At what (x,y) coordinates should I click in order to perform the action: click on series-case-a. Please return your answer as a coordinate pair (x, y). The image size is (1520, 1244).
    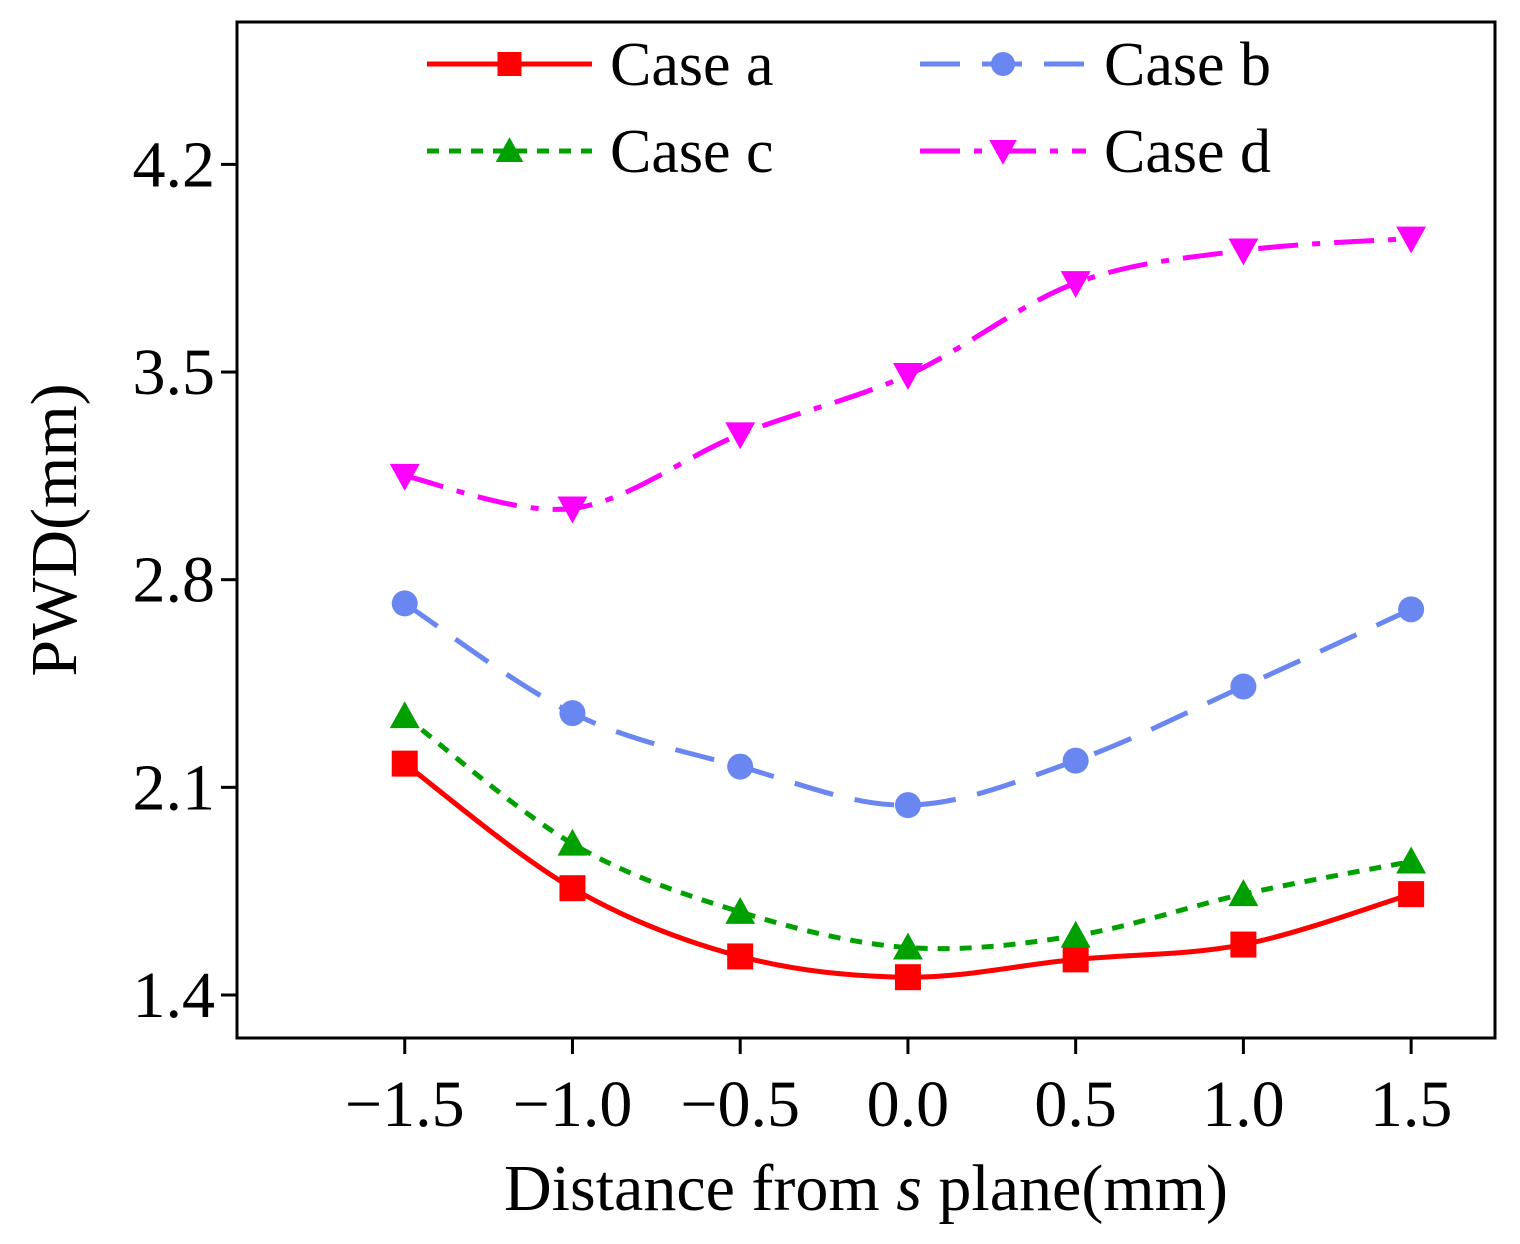
    Looking at the image, I should click on (908, 870).